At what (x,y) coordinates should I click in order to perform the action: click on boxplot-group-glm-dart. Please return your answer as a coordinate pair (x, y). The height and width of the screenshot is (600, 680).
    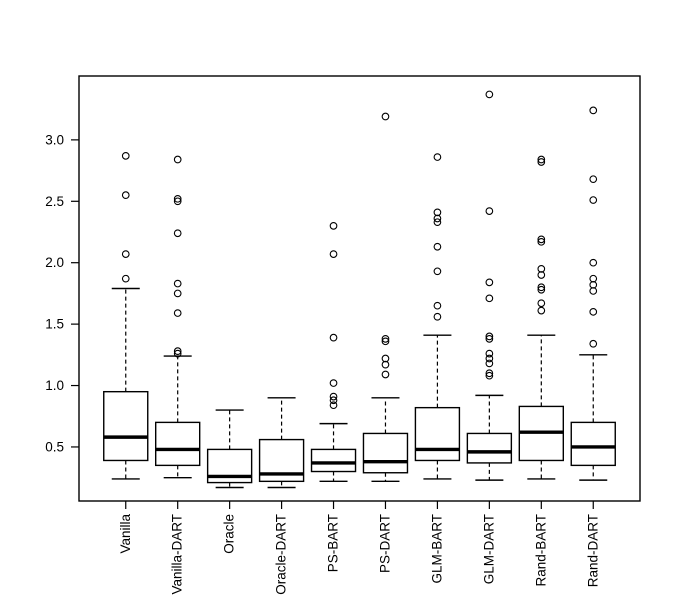
    Looking at the image, I should click on (489, 285).